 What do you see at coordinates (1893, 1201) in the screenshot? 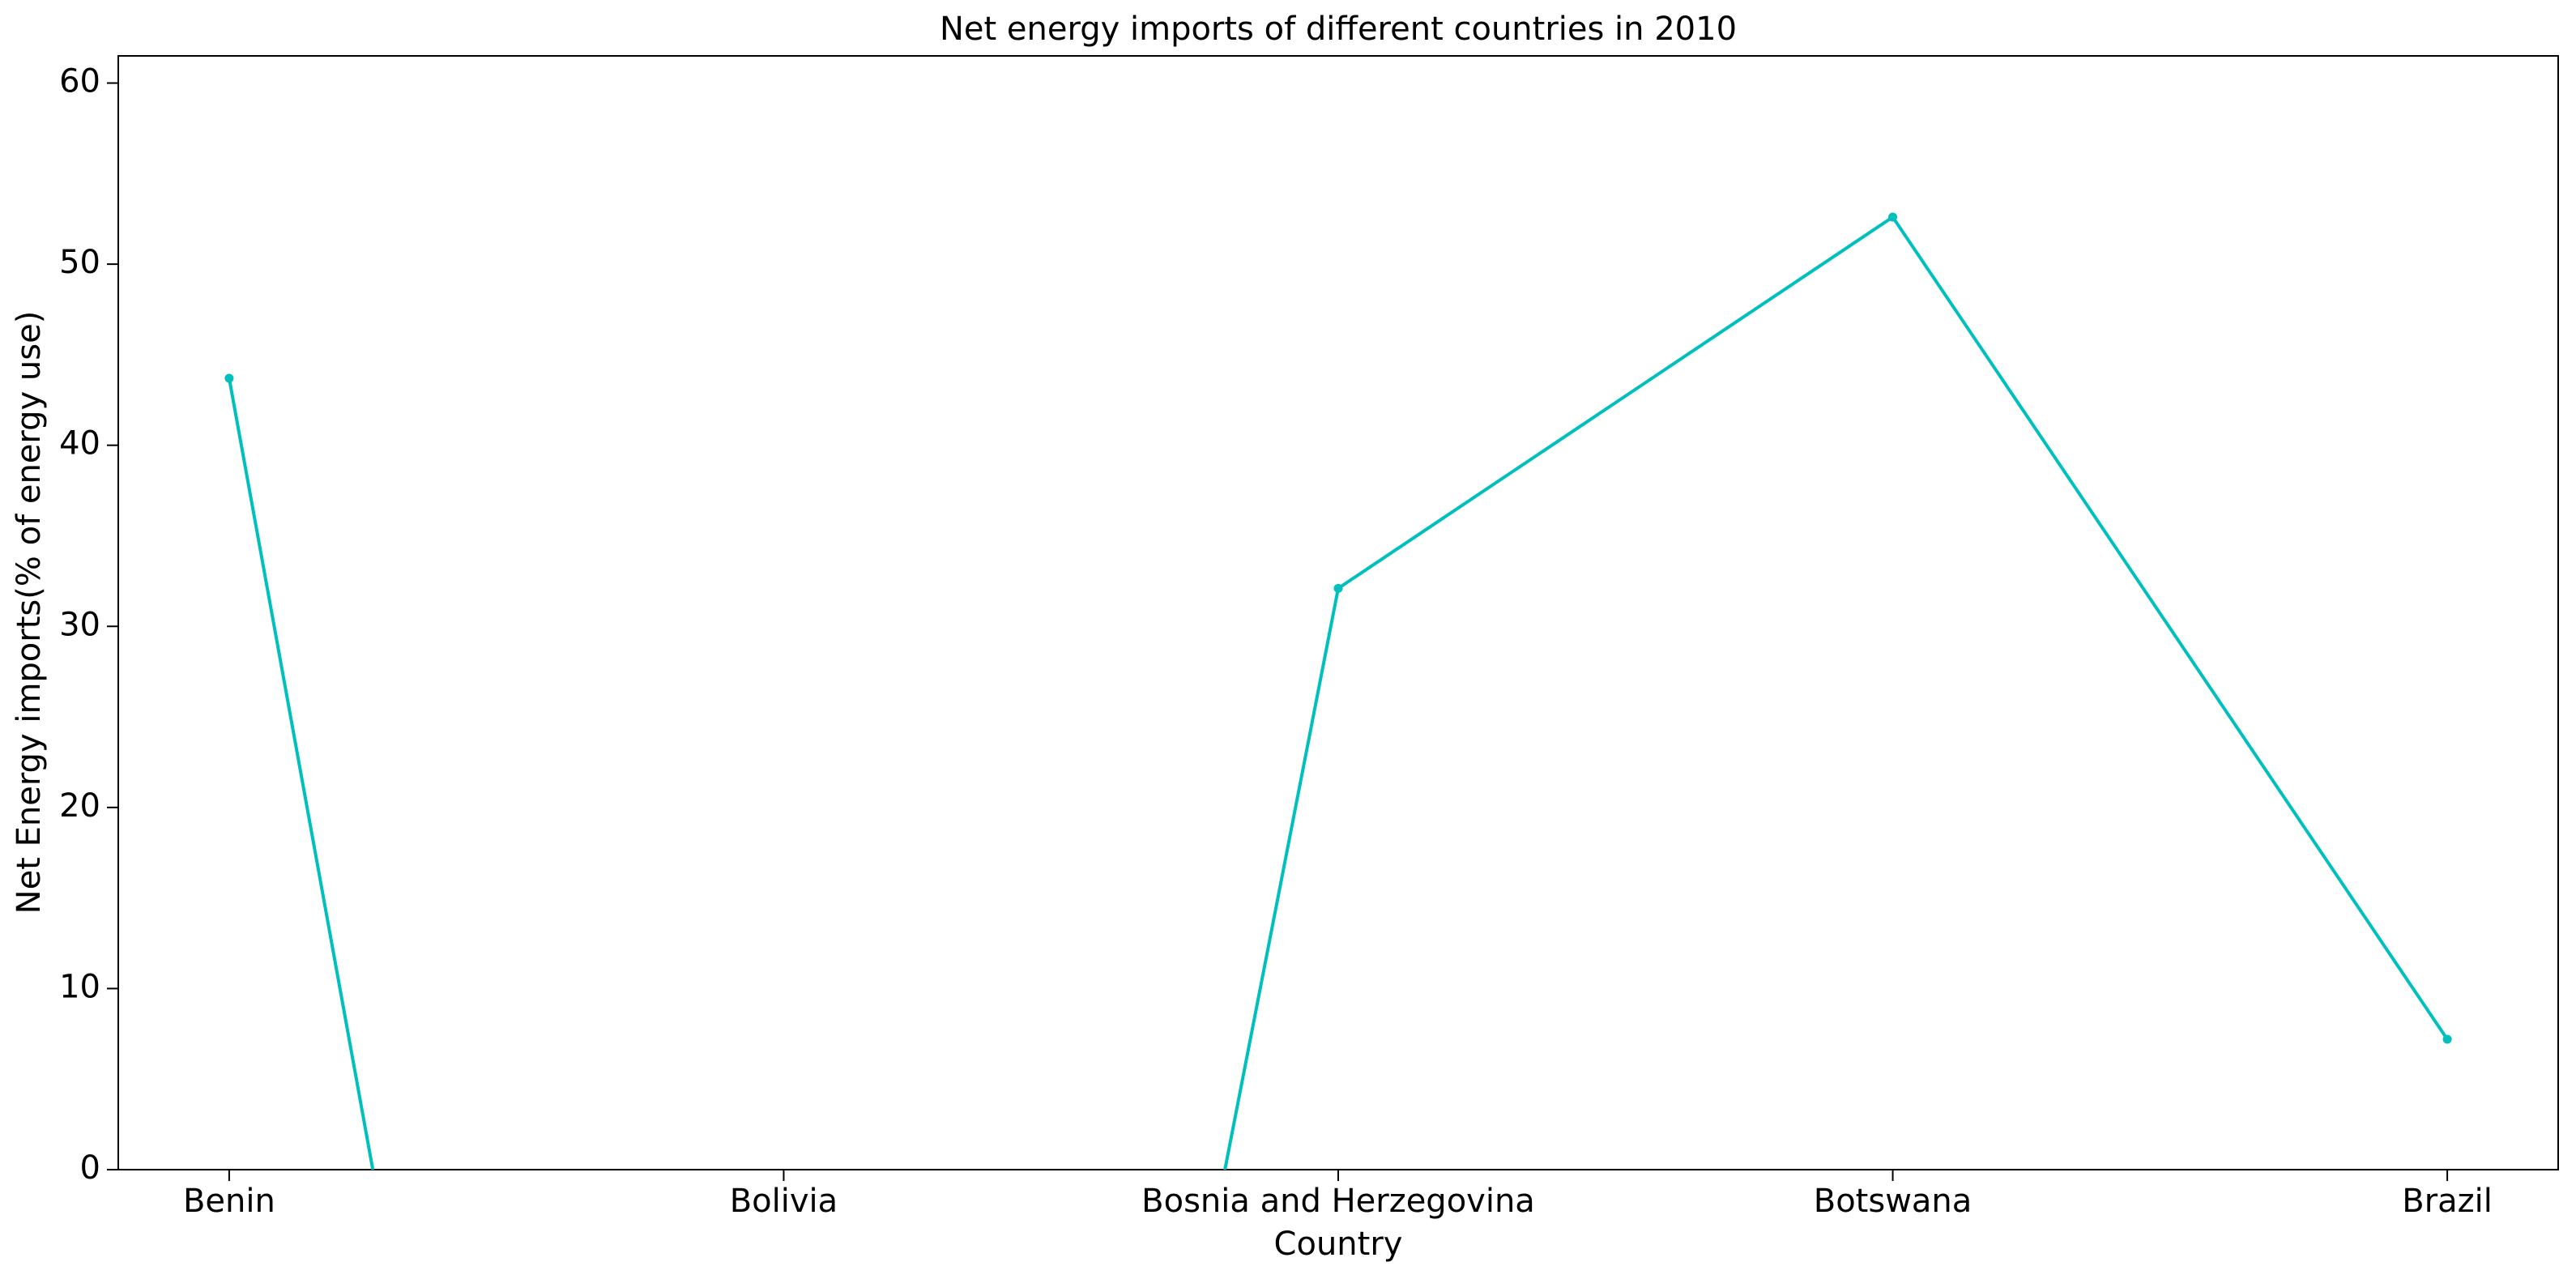
I see `x-tick-label: Botswana` at bounding box center [1893, 1201].